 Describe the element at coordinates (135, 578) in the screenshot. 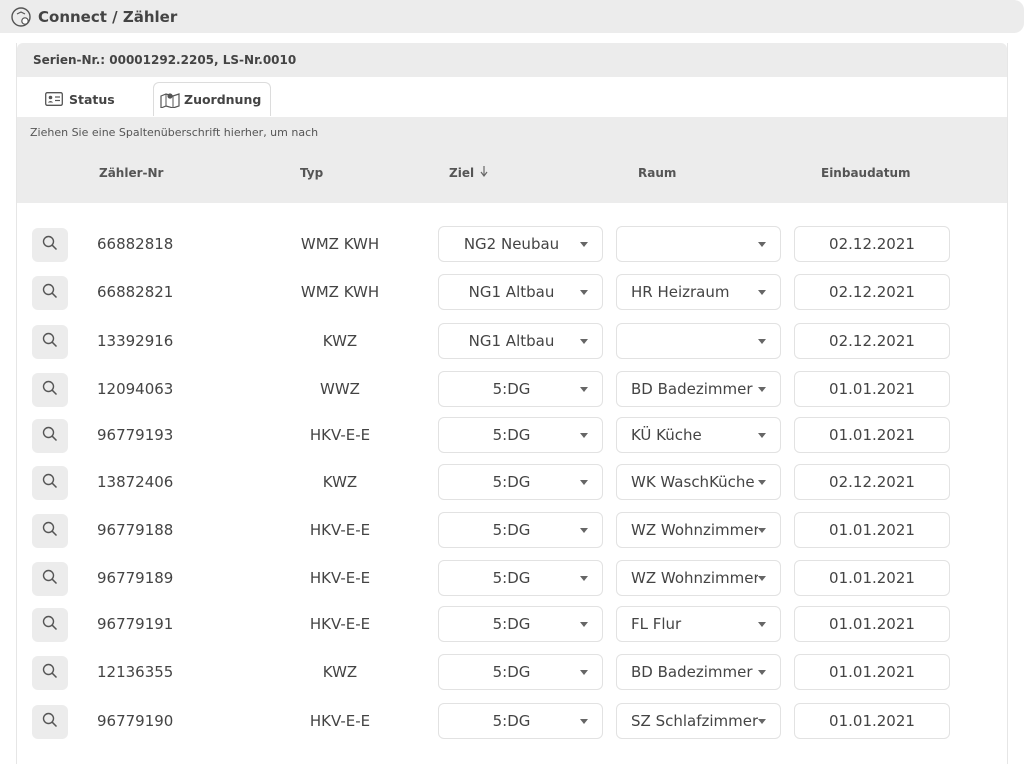

I see `meter-number: 96779189` at that location.